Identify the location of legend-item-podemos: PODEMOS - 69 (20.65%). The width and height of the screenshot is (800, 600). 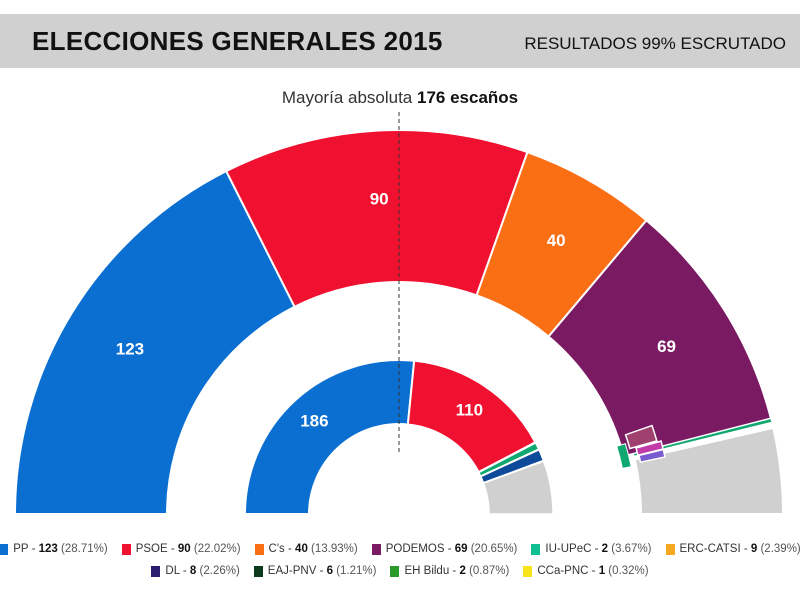
(444, 549).